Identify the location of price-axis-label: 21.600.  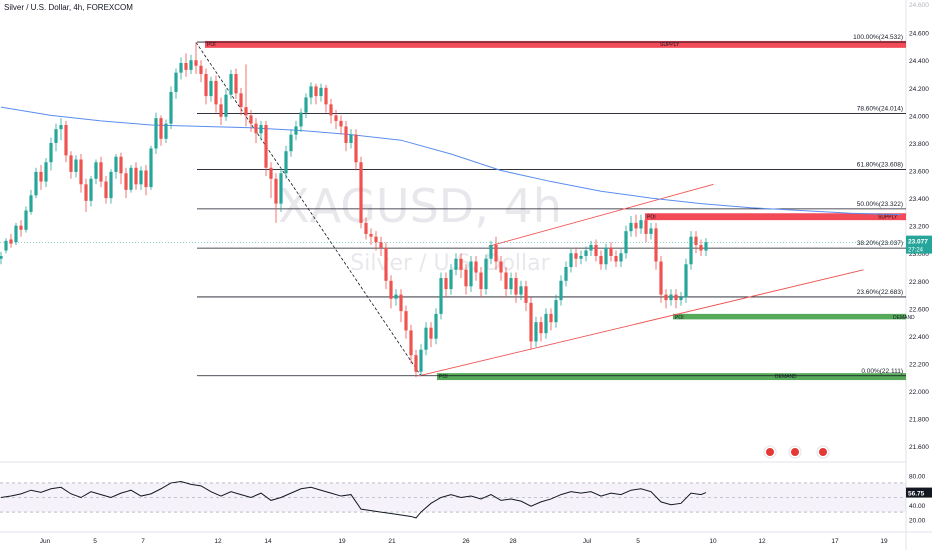
(919, 447).